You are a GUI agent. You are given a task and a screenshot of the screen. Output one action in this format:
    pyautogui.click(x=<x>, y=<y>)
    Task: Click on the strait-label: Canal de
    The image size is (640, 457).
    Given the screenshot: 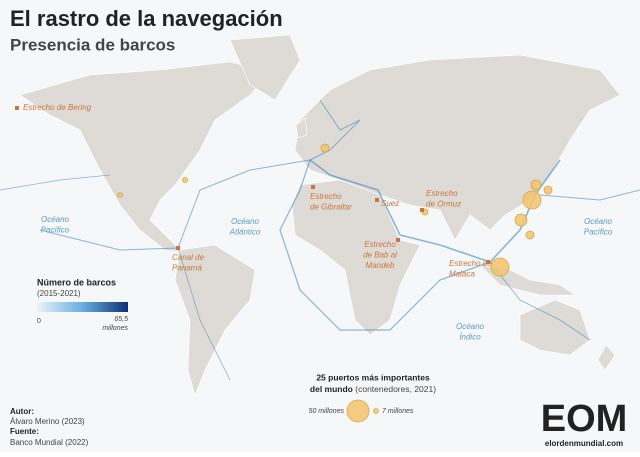 What is the action you would take?
    pyautogui.click(x=188, y=257)
    